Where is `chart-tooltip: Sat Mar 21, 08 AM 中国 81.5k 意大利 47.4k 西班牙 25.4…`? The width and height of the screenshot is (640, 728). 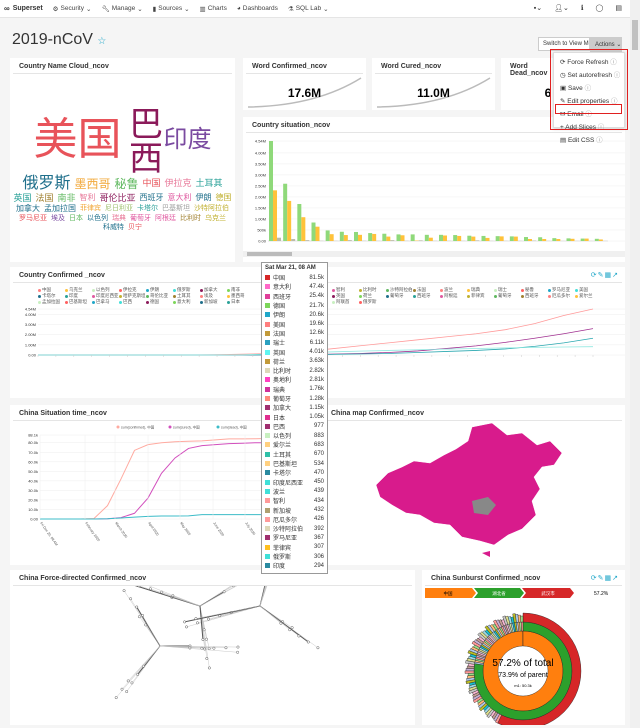 chart-tooltip: Sat Mar 21, 08 AM 中国 81.5k 意大利 47.4k 西班牙 25.4… is located at coordinates (294, 418).